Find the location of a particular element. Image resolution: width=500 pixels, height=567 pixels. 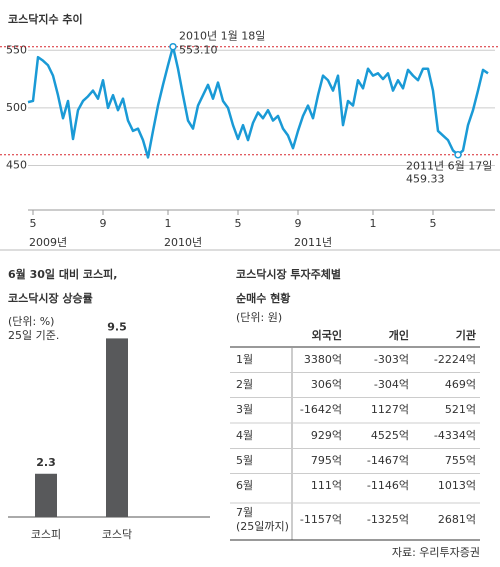

table-cell: 4525억 is located at coordinates (390, 435).